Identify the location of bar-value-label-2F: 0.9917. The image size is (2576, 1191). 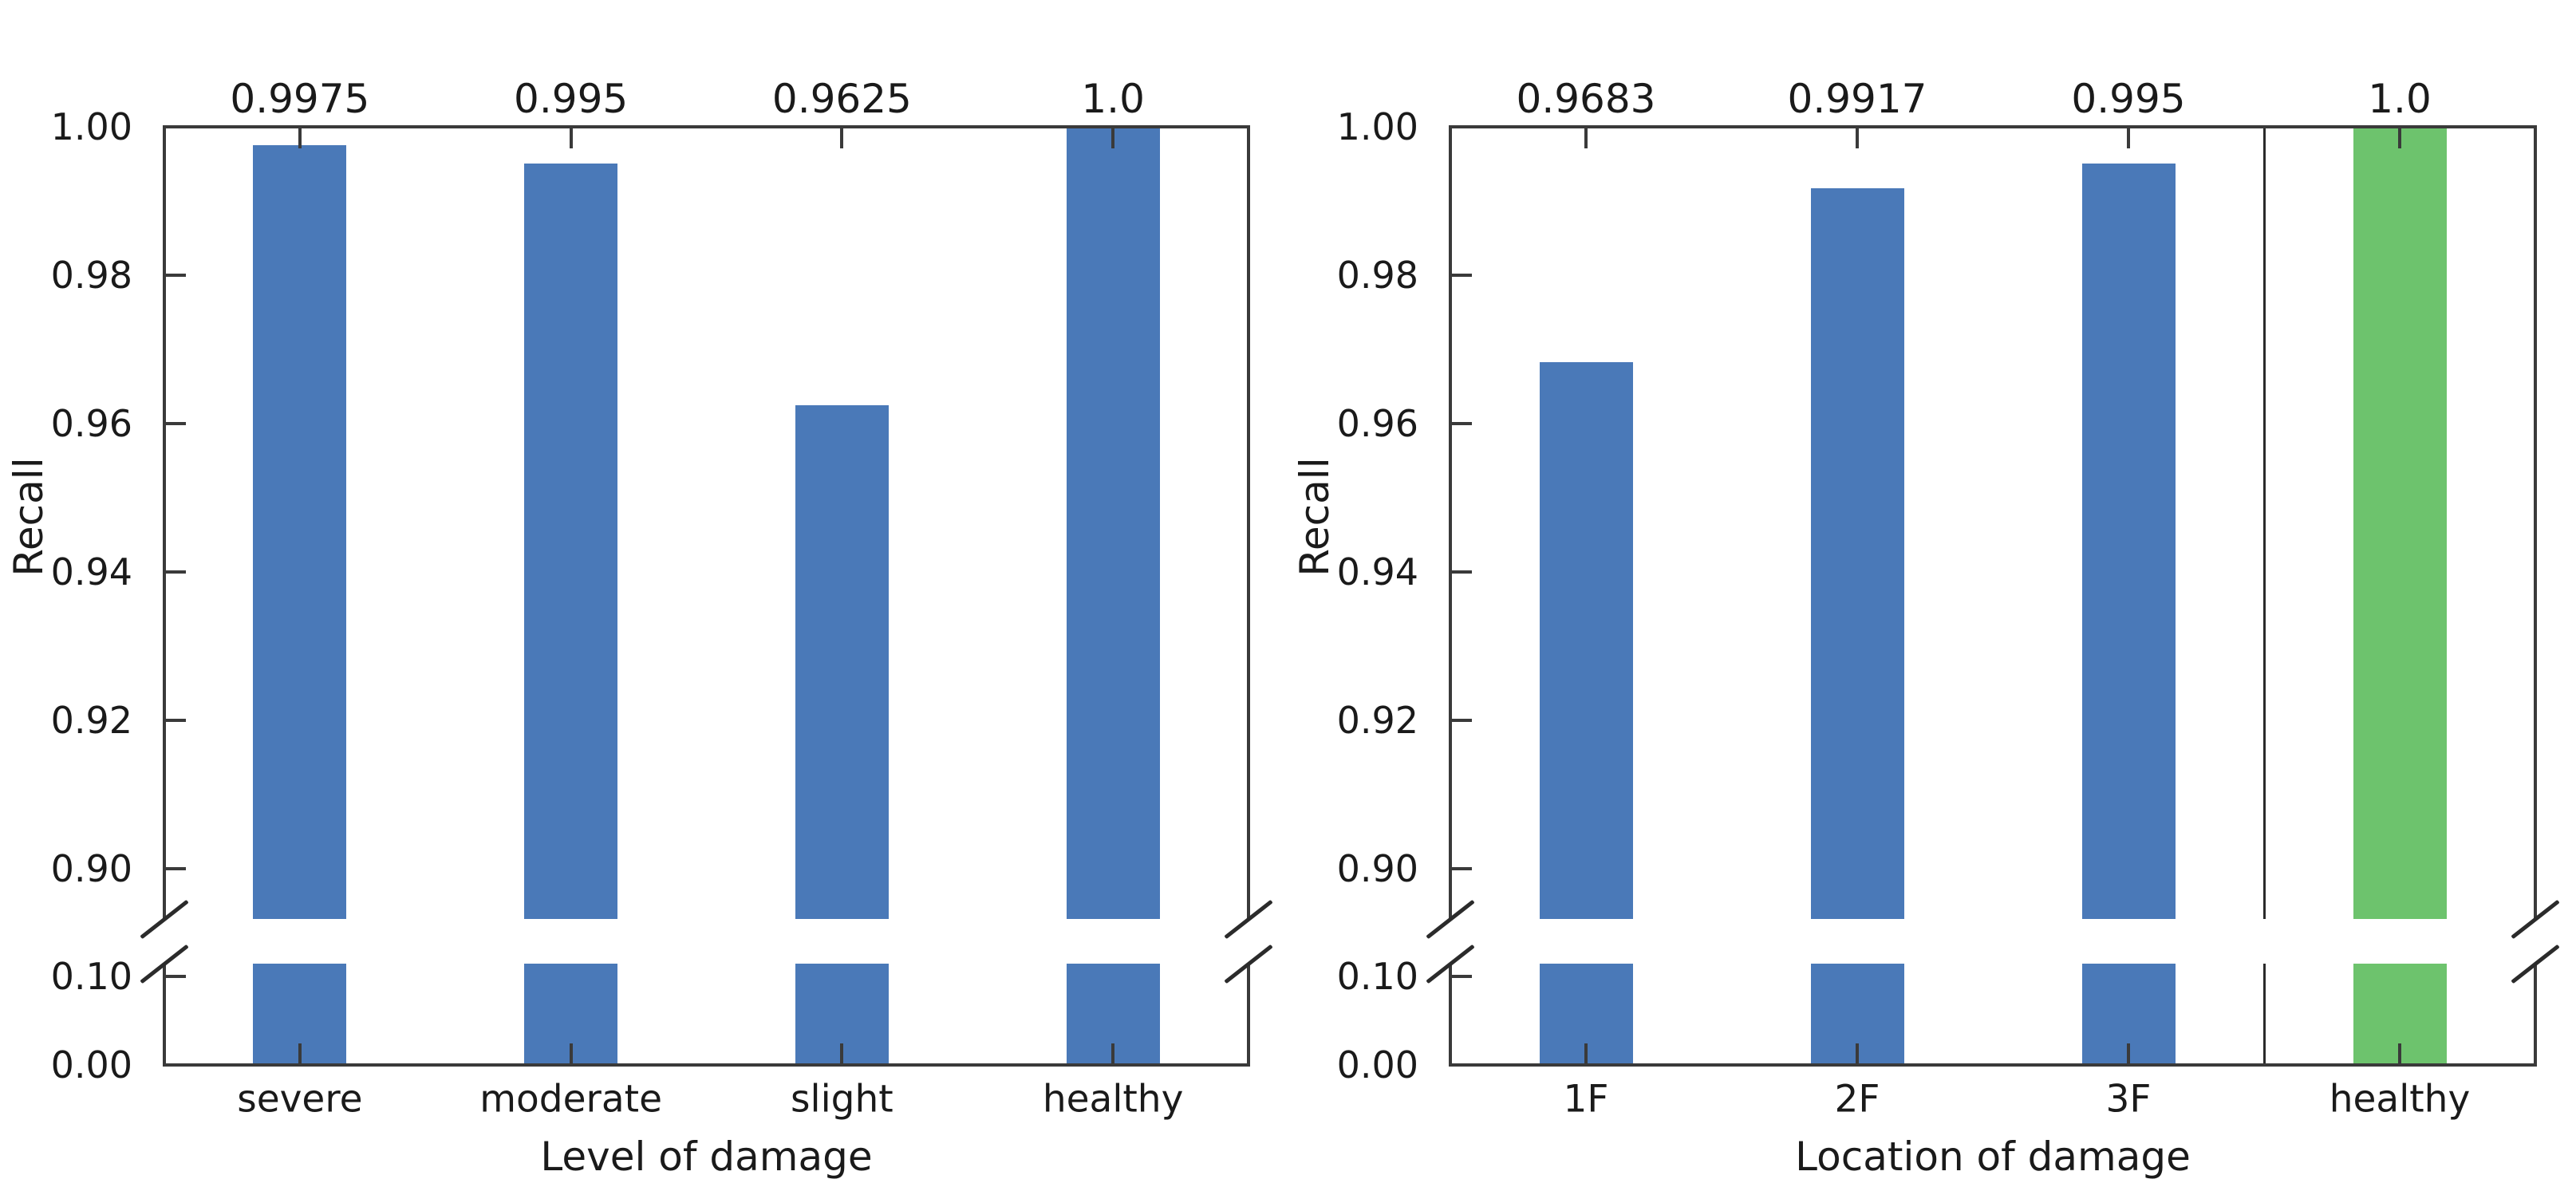
(1857, 99).